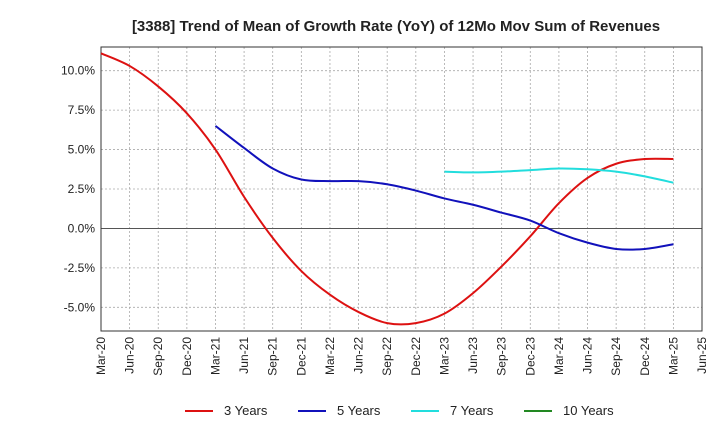  What do you see at coordinates (588, 410) in the screenshot?
I see `legend-label-10-years: 10 Years` at bounding box center [588, 410].